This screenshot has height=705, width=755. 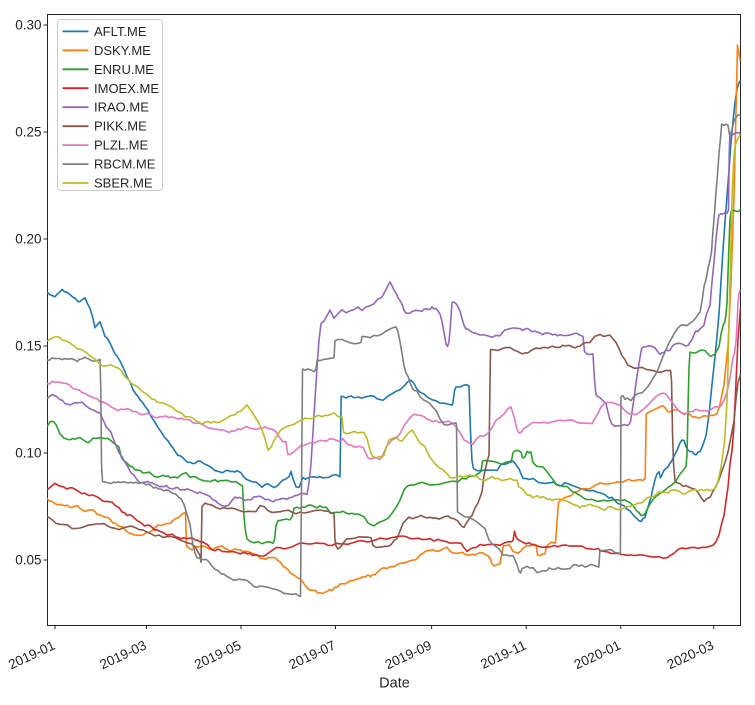 What do you see at coordinates (28, 132) in the screenshot?
I see `svg-text: 0.25` at bounding box center [28, 132].